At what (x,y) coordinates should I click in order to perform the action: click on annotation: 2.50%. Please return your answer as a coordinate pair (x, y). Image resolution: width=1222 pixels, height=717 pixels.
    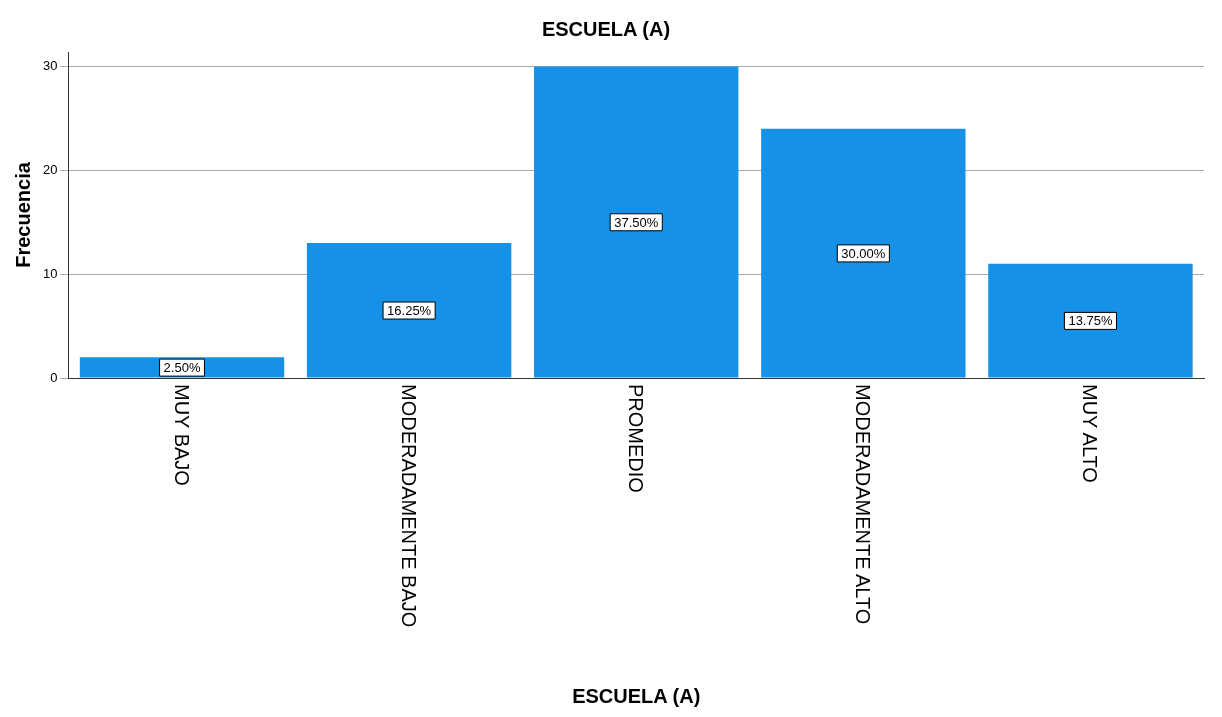
    Looking at the image, I should click on (182, 368).